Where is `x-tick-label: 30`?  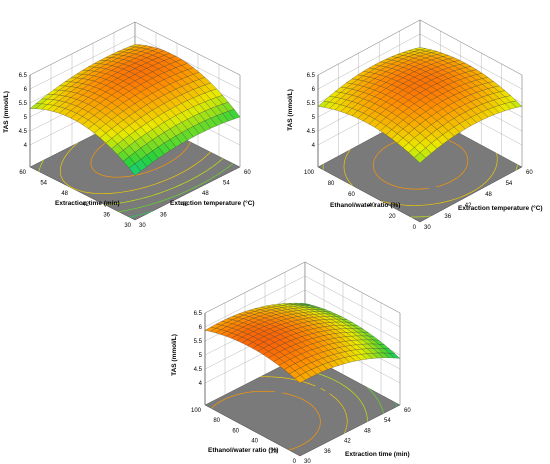 x-tick-label: 30 is located at coordinates (127, 226).